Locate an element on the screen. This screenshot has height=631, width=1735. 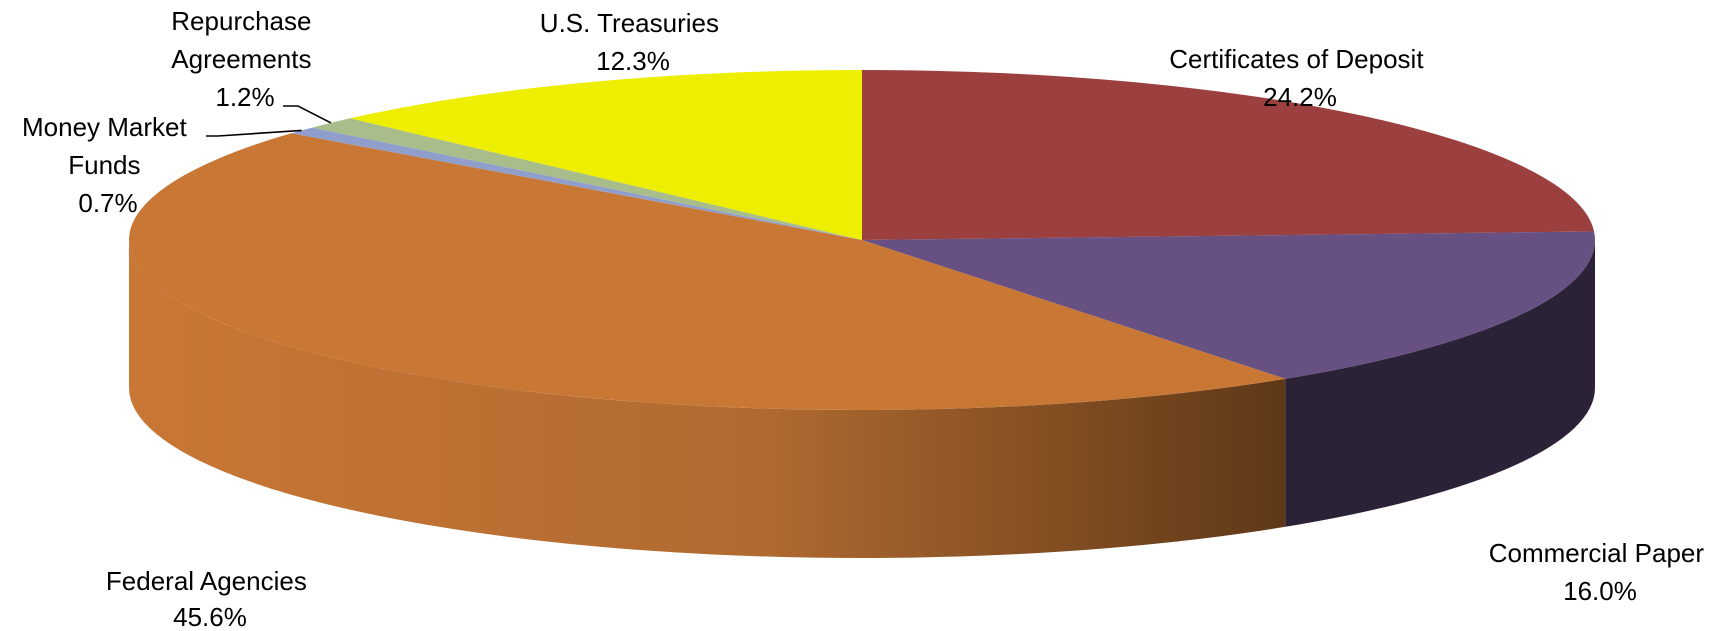
label-repurchase-agreements-name-line2: Agreements is located at coordinates (241, 59).